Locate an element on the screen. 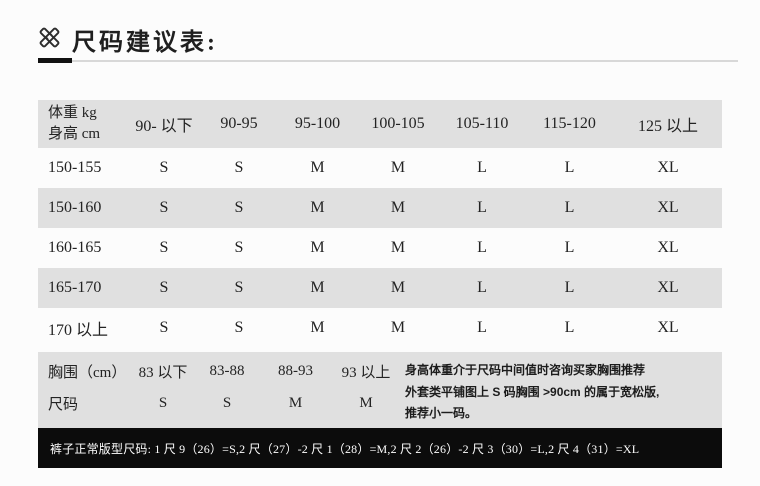  ruler-pencil-icon is located at coordinates (49, 40).